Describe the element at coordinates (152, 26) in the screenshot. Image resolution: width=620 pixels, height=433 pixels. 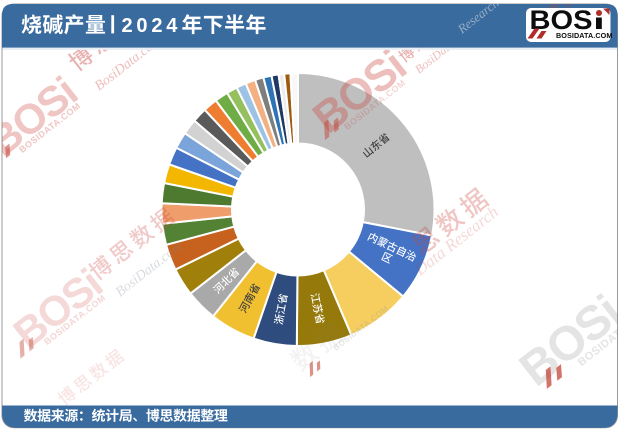
I see `svg-text: 2024` at that location.